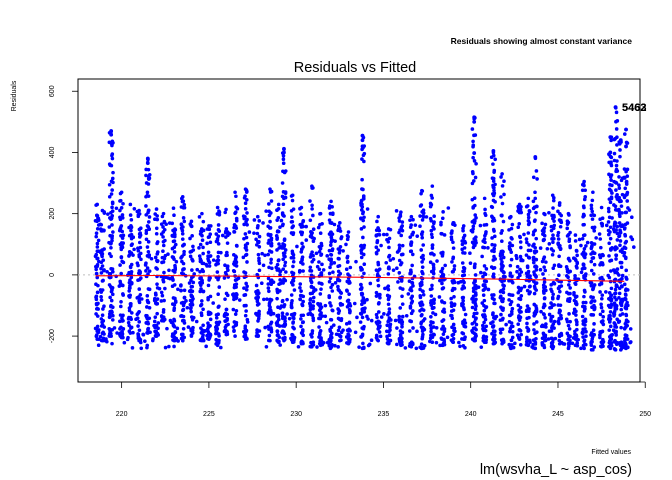  Describe the element at coordinates (620, 140) in the screenshot. I see `residual-point-high` at that location.